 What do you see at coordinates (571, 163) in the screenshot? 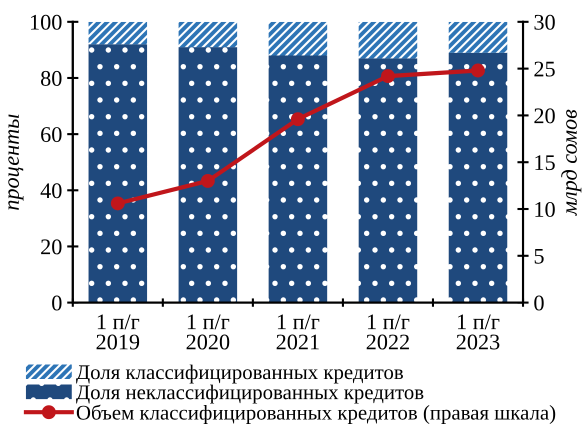
I see `y2-axis-title: млрд сомов` at bounding box center [571, 163].